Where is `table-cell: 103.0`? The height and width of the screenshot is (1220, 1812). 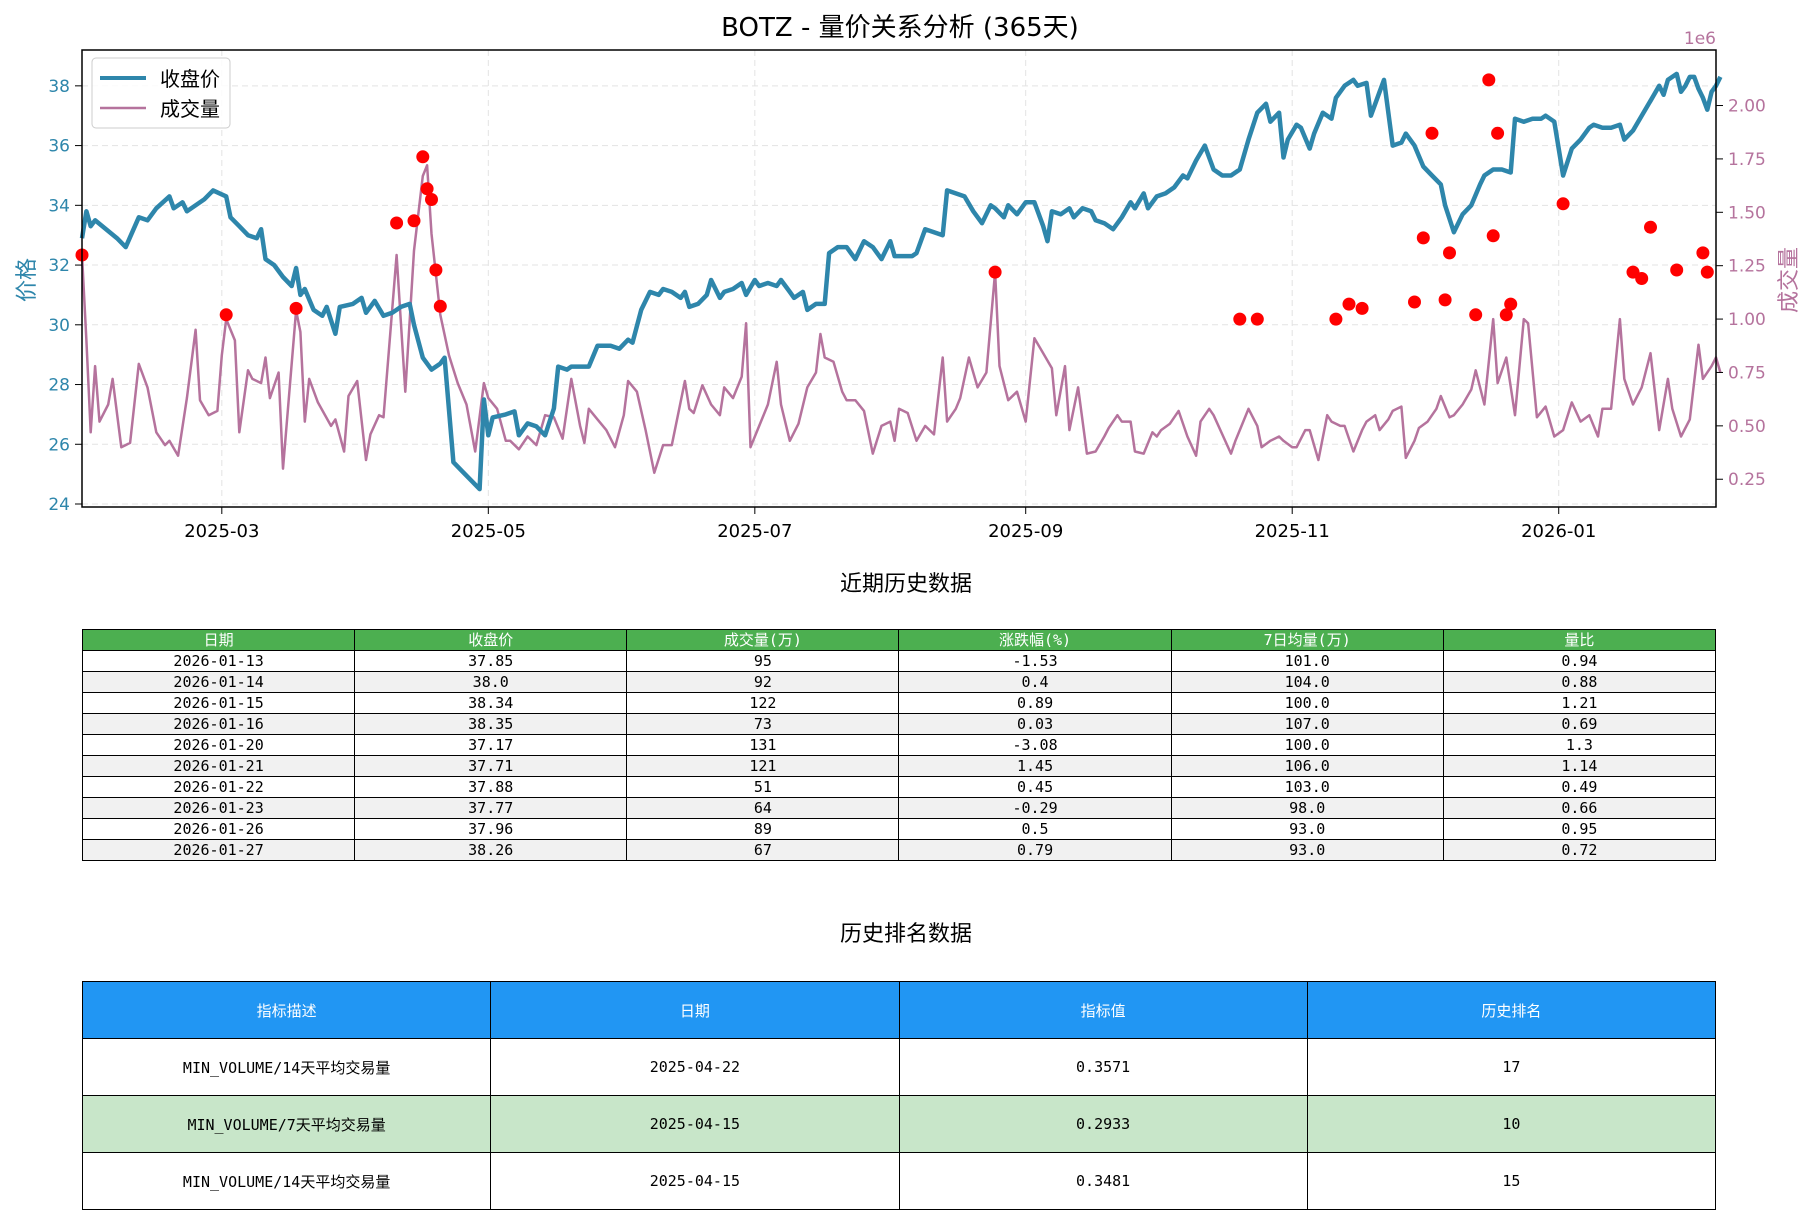
table-cell: 103.0 is located at coordinates (1307, 787).